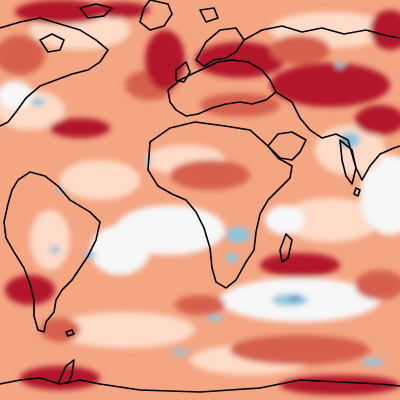 The width and height of the screenshot is (400, 400). I want to click on coastline-asia, so click(337, 136).